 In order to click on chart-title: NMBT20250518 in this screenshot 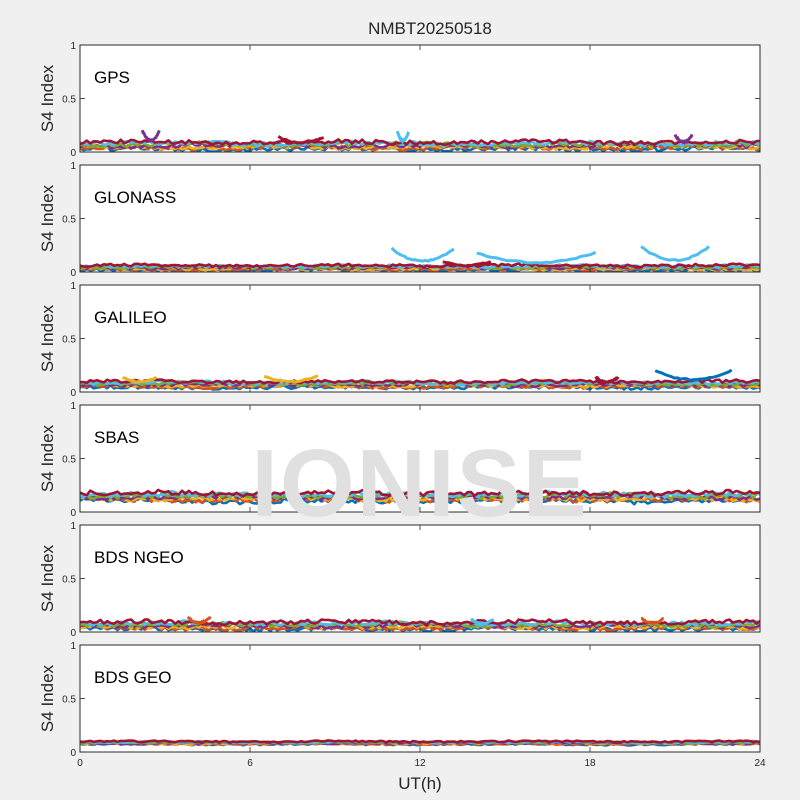, I will do `click(430, 28)`.